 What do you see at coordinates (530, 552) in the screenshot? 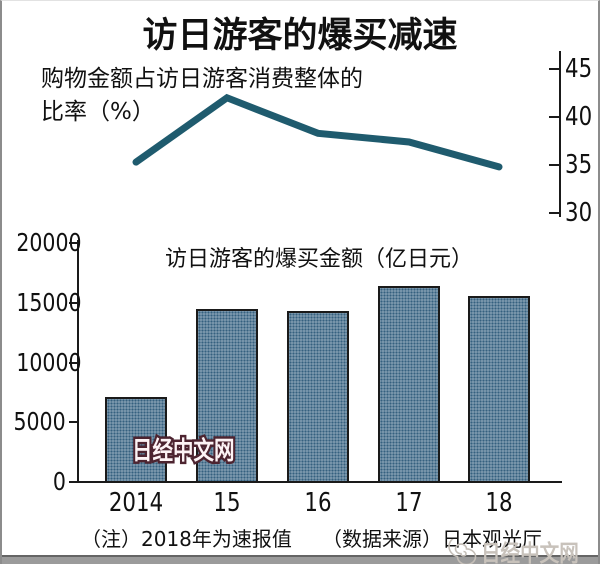
I see `watermark-bottom-right-text: 日经中文网` at bounding box center [530, 552].